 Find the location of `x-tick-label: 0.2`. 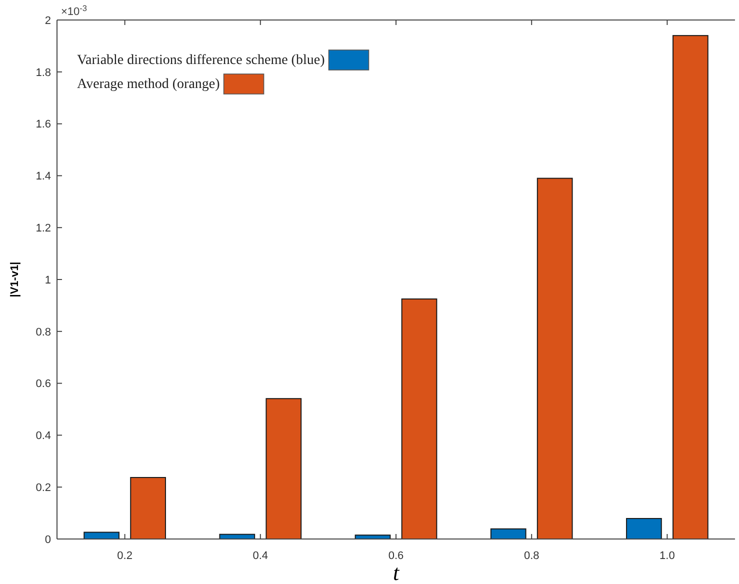

x-tick-label: 0.2 is located at coordinates (124, 556).